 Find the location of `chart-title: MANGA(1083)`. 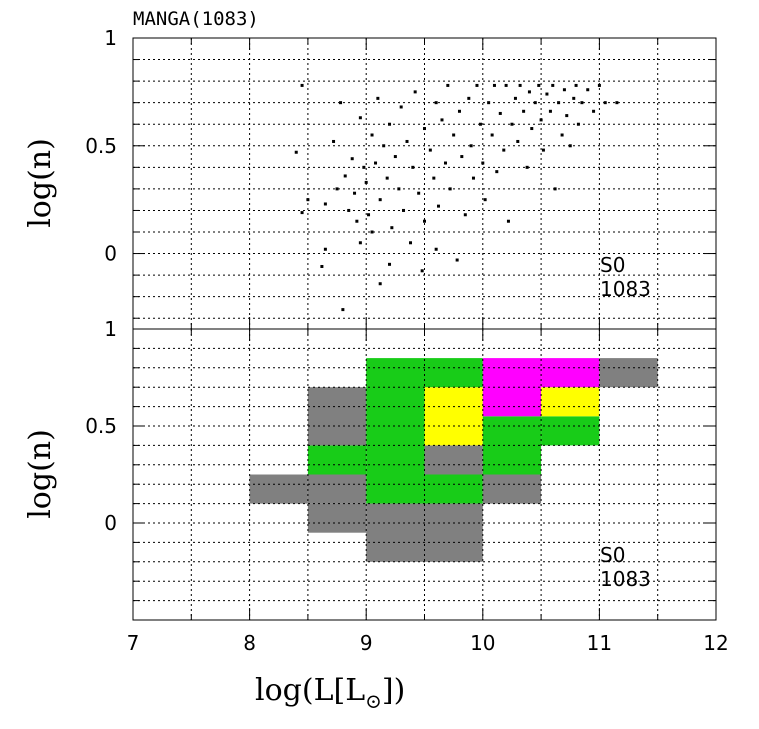

chart-title: MANGA(1083) is located at coordinates (196, 19).